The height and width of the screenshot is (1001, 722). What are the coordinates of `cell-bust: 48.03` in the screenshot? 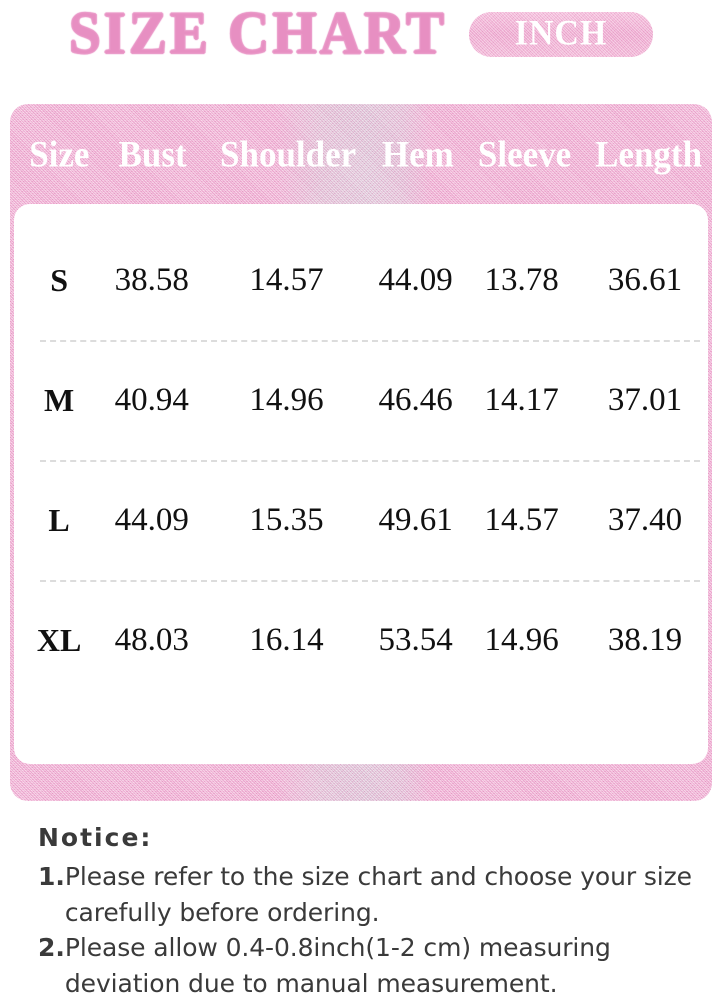 It's located at (151, 639).